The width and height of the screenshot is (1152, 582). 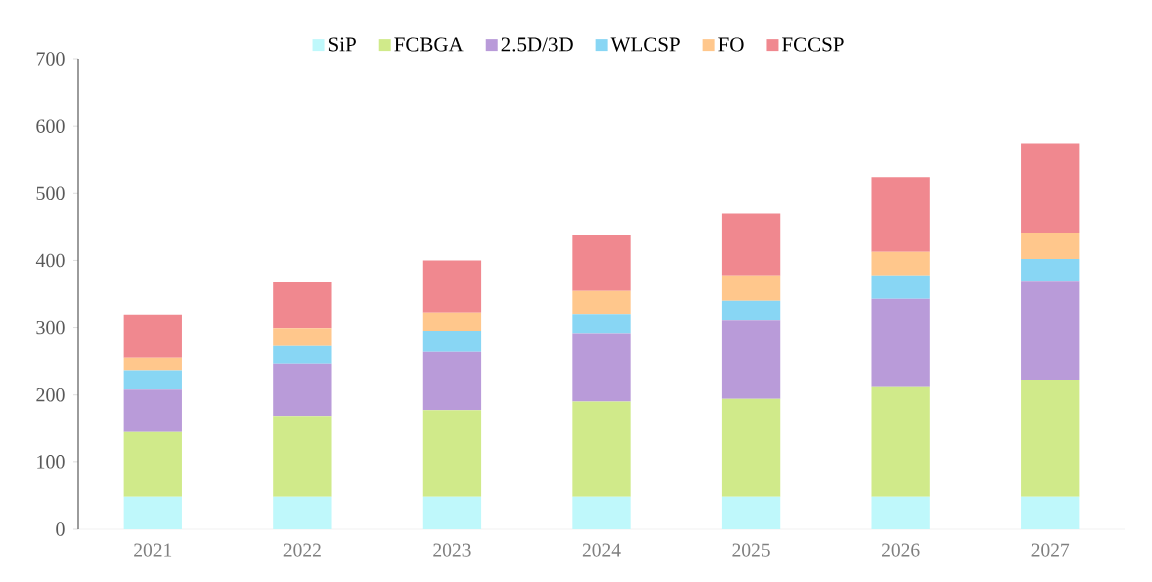 What do you see at coordinates (901, 550) in the screenshot?
I see `x-tick-label: 2026` at bounding box center [901, 550].